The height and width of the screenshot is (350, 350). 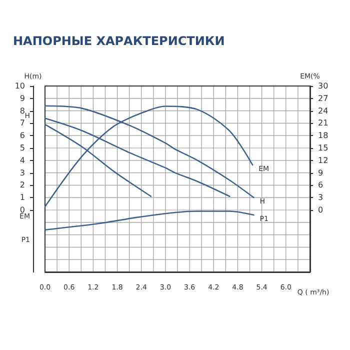 I want to click on y-tick-label: 1, so click(x=22, y=197).